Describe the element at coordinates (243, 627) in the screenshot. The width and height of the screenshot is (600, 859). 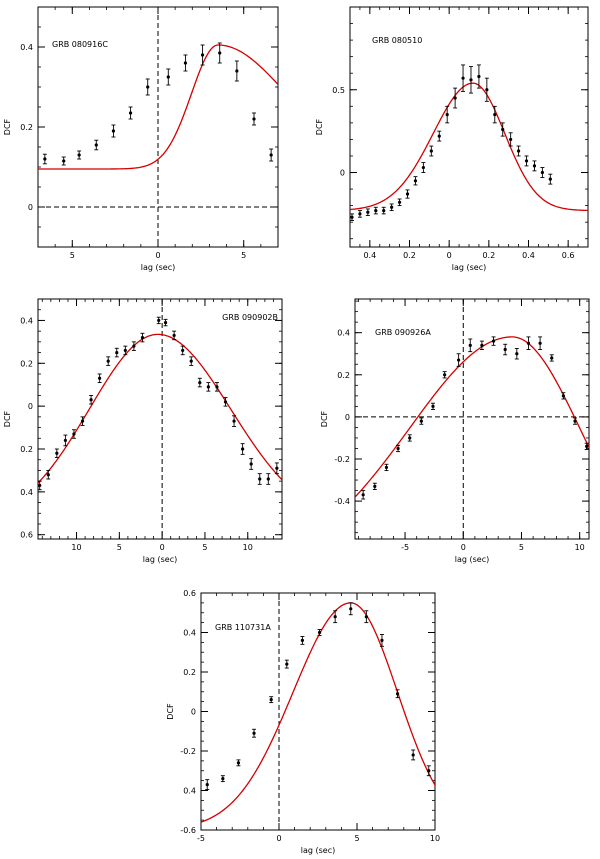
I see `panel-title: GRB 110731A` at that location.